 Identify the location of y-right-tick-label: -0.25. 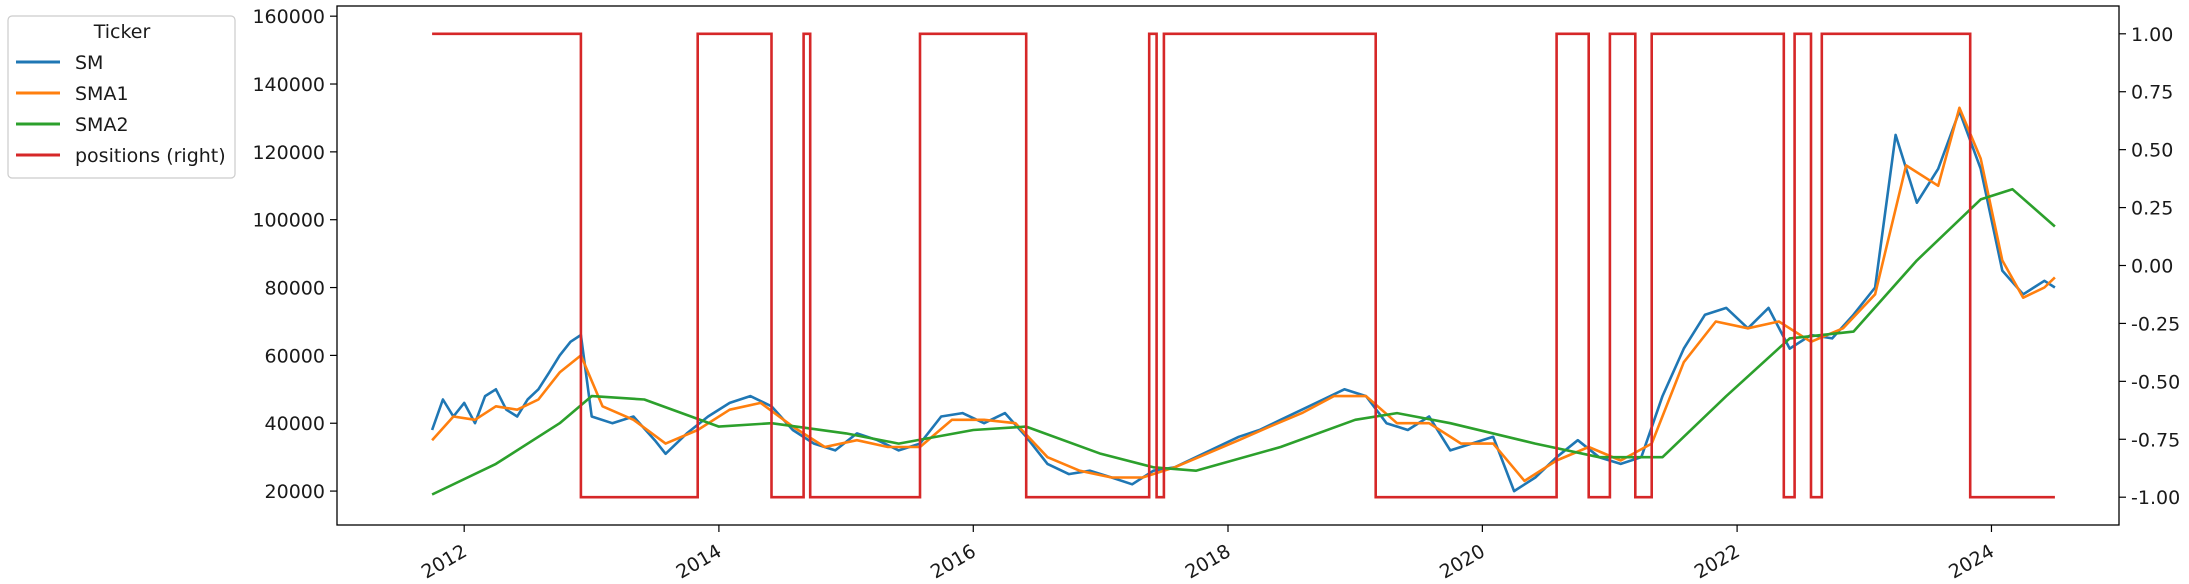
(2155, 324).